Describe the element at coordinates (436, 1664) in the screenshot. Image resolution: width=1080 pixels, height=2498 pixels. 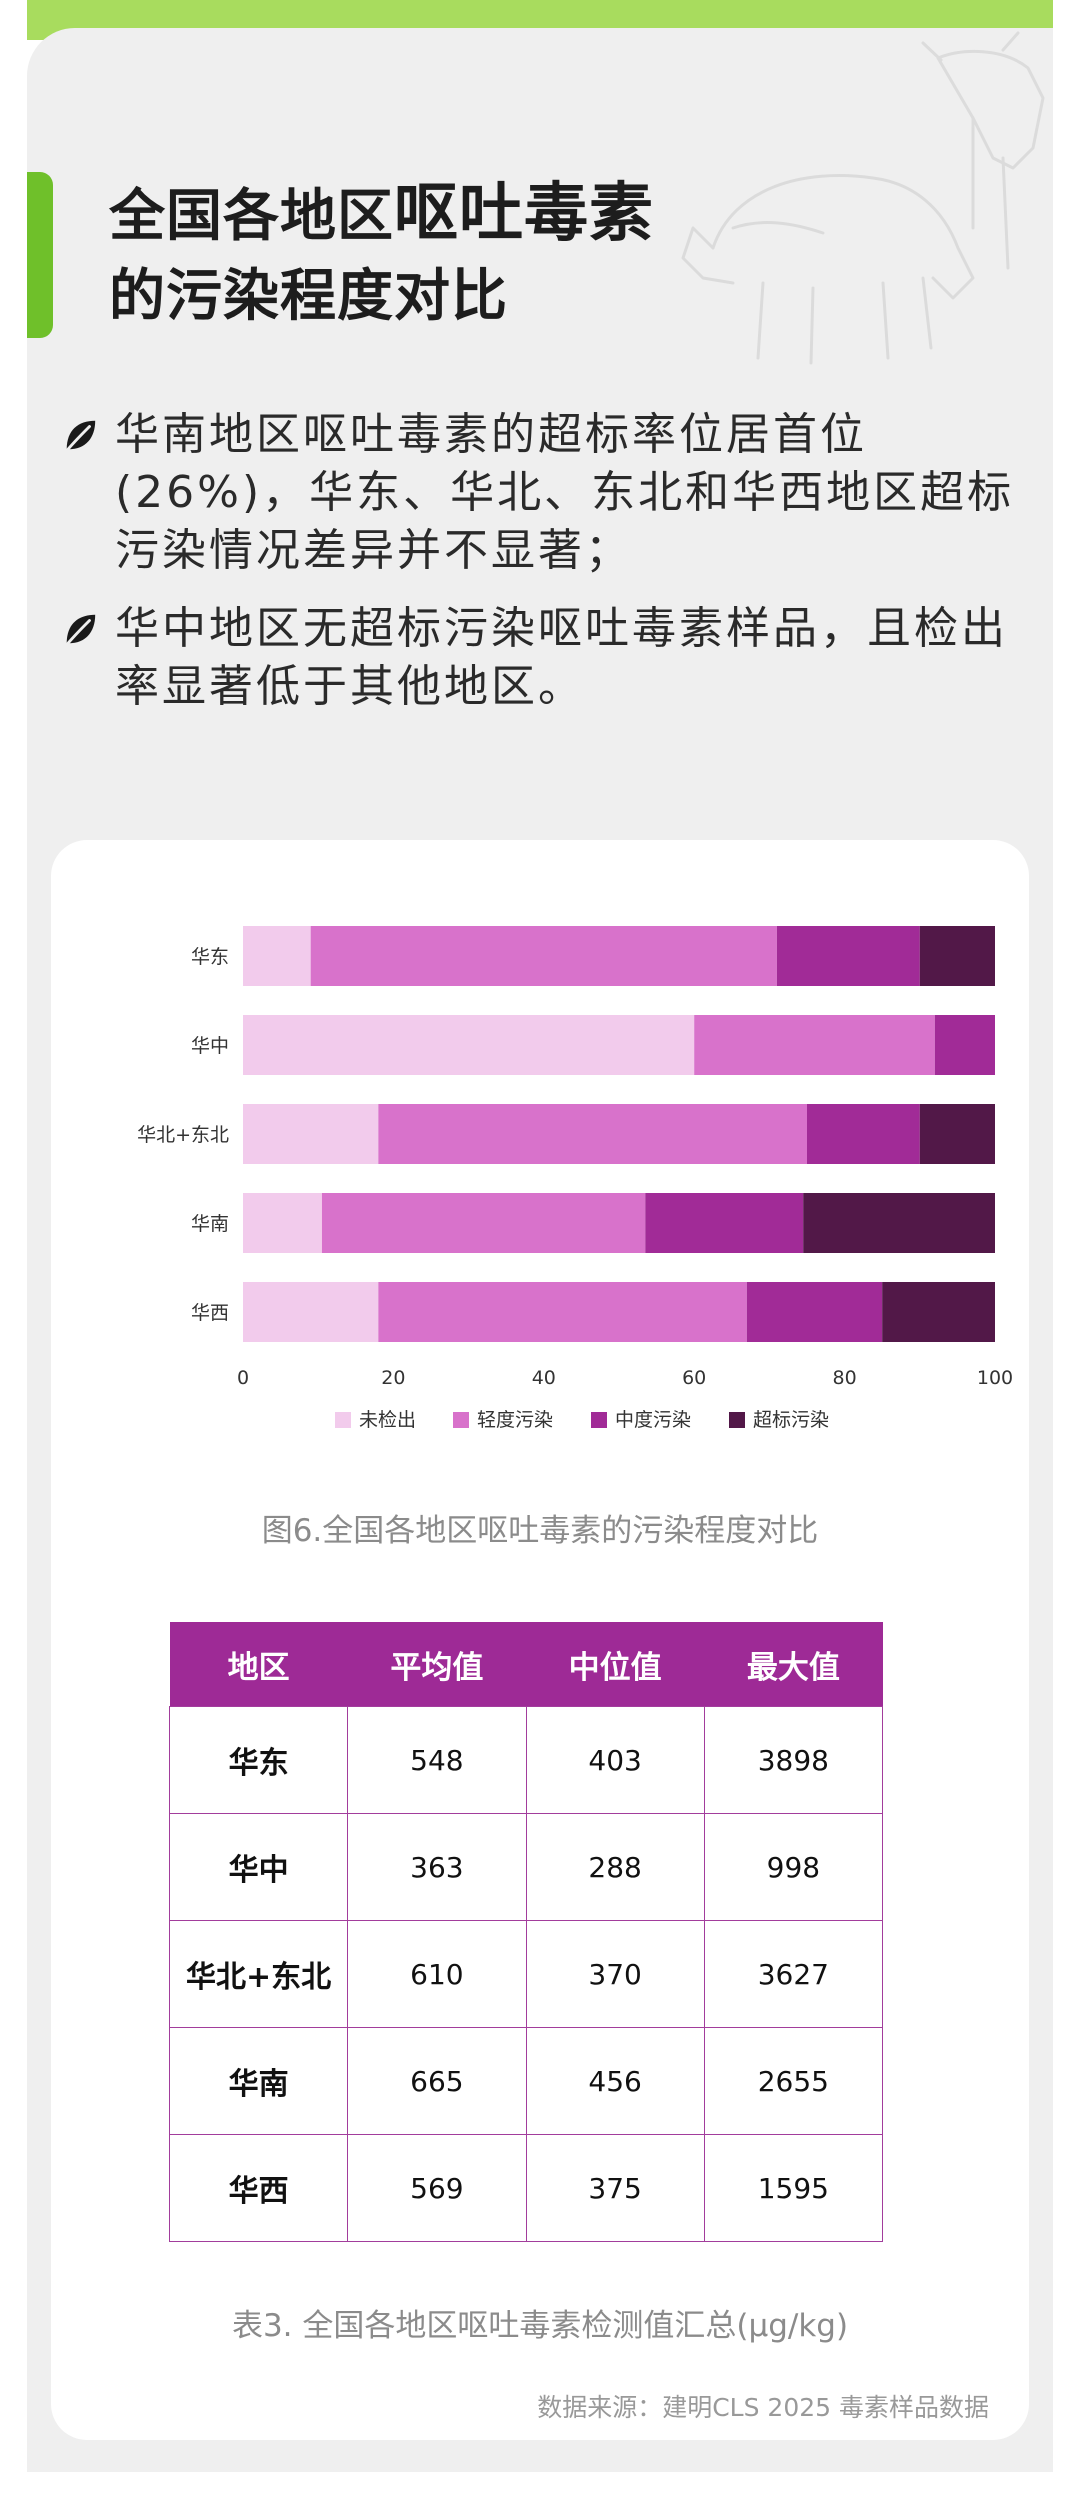
I see `table-header: 平均值` at that location.